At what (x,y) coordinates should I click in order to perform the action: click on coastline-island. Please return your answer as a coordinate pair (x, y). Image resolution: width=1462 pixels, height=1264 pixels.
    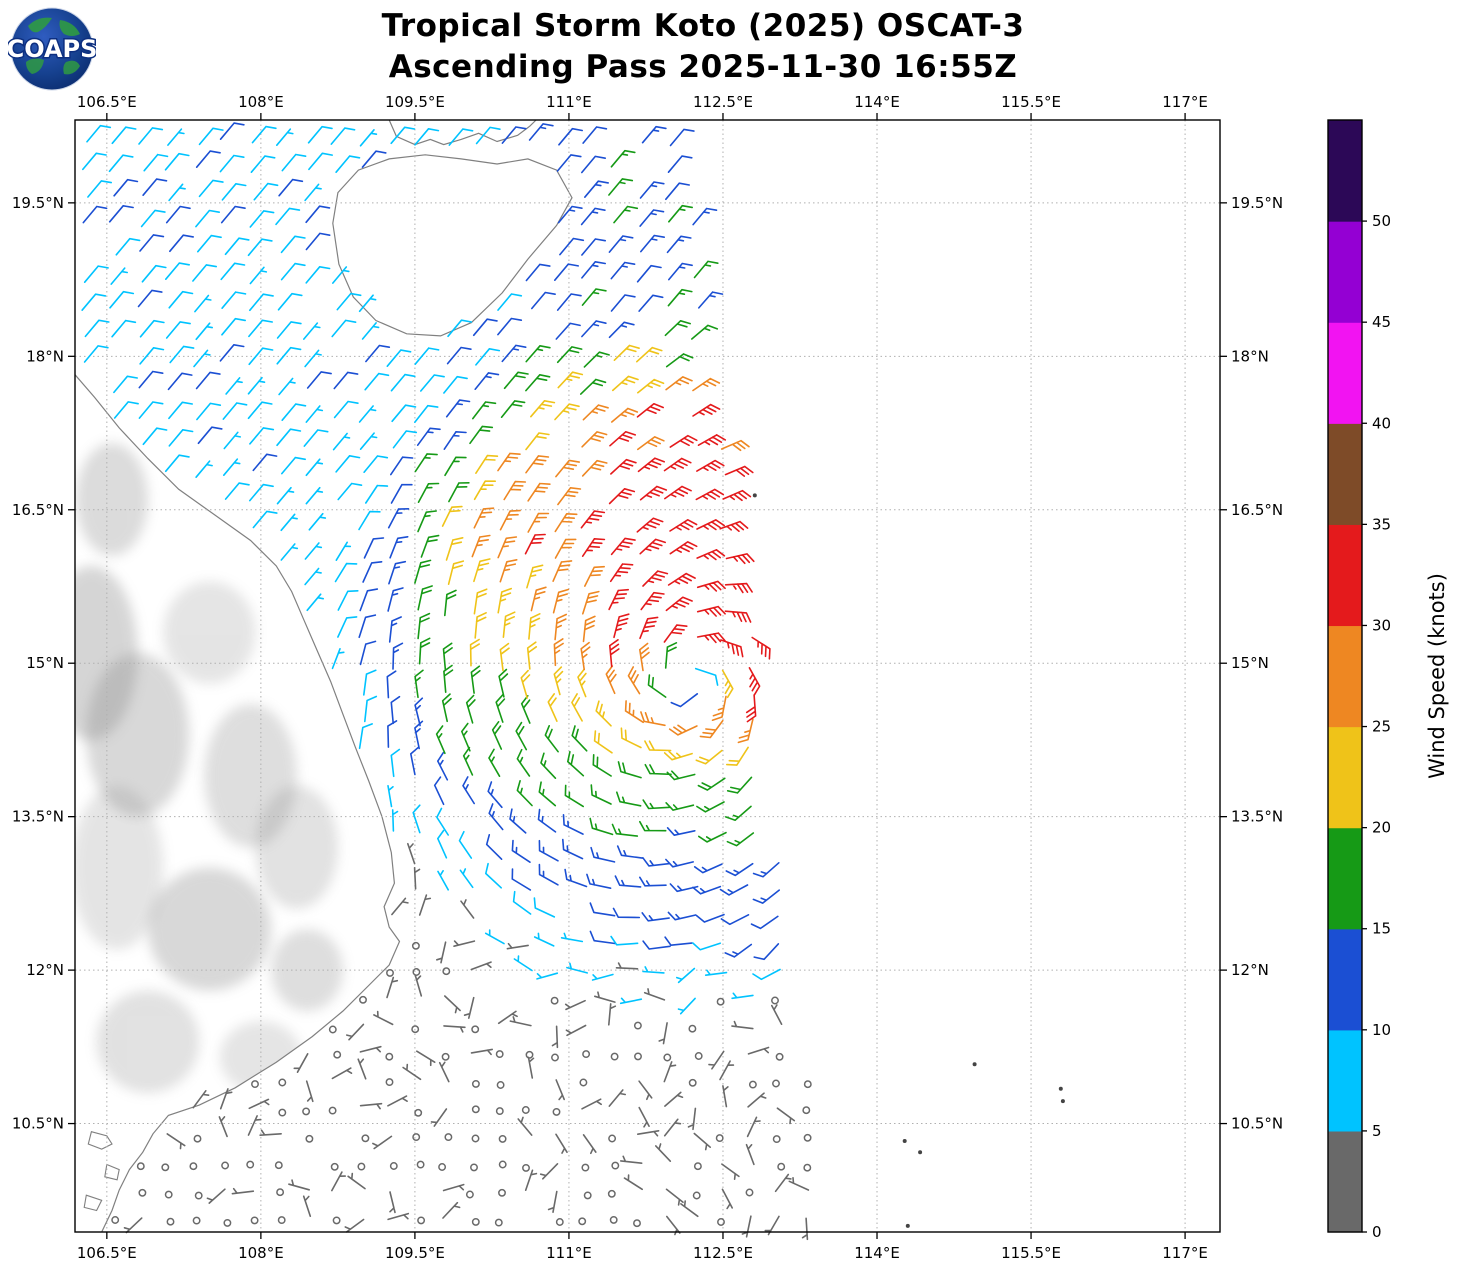
    Looking at the image, I should click on (93, 1203).